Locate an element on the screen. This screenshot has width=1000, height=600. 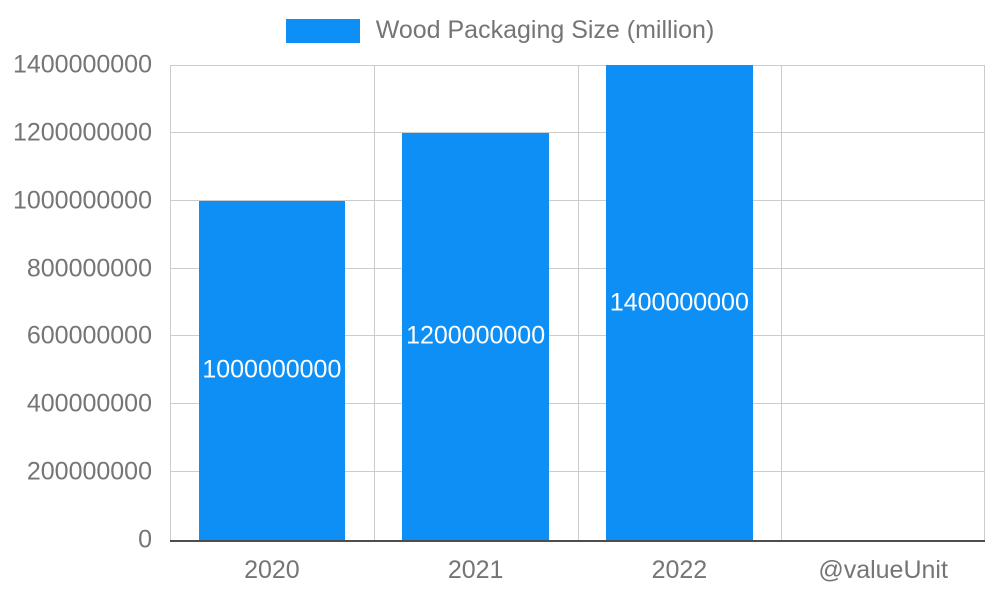
bar-value-label: 1000000000 is located at coordinates (272, 369).